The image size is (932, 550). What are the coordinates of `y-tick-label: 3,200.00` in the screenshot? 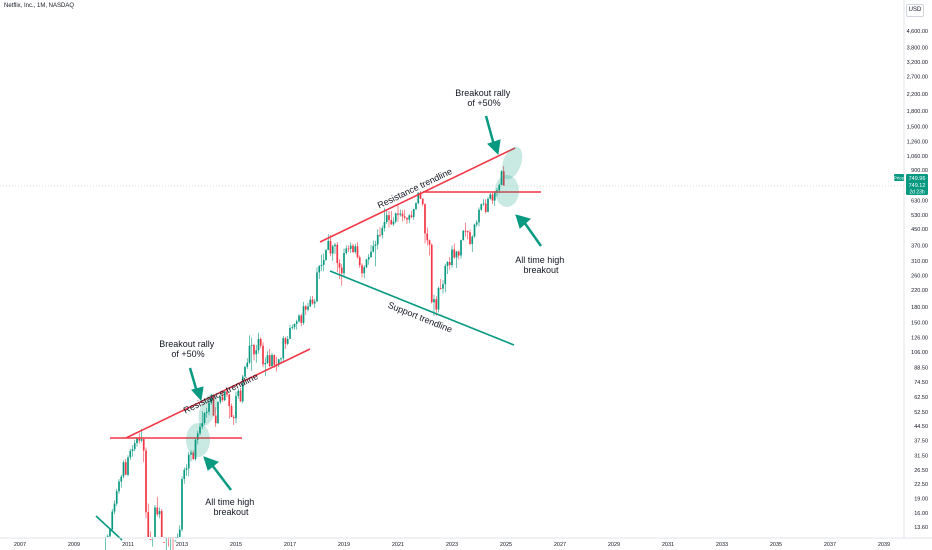 It's located at (917, 63).